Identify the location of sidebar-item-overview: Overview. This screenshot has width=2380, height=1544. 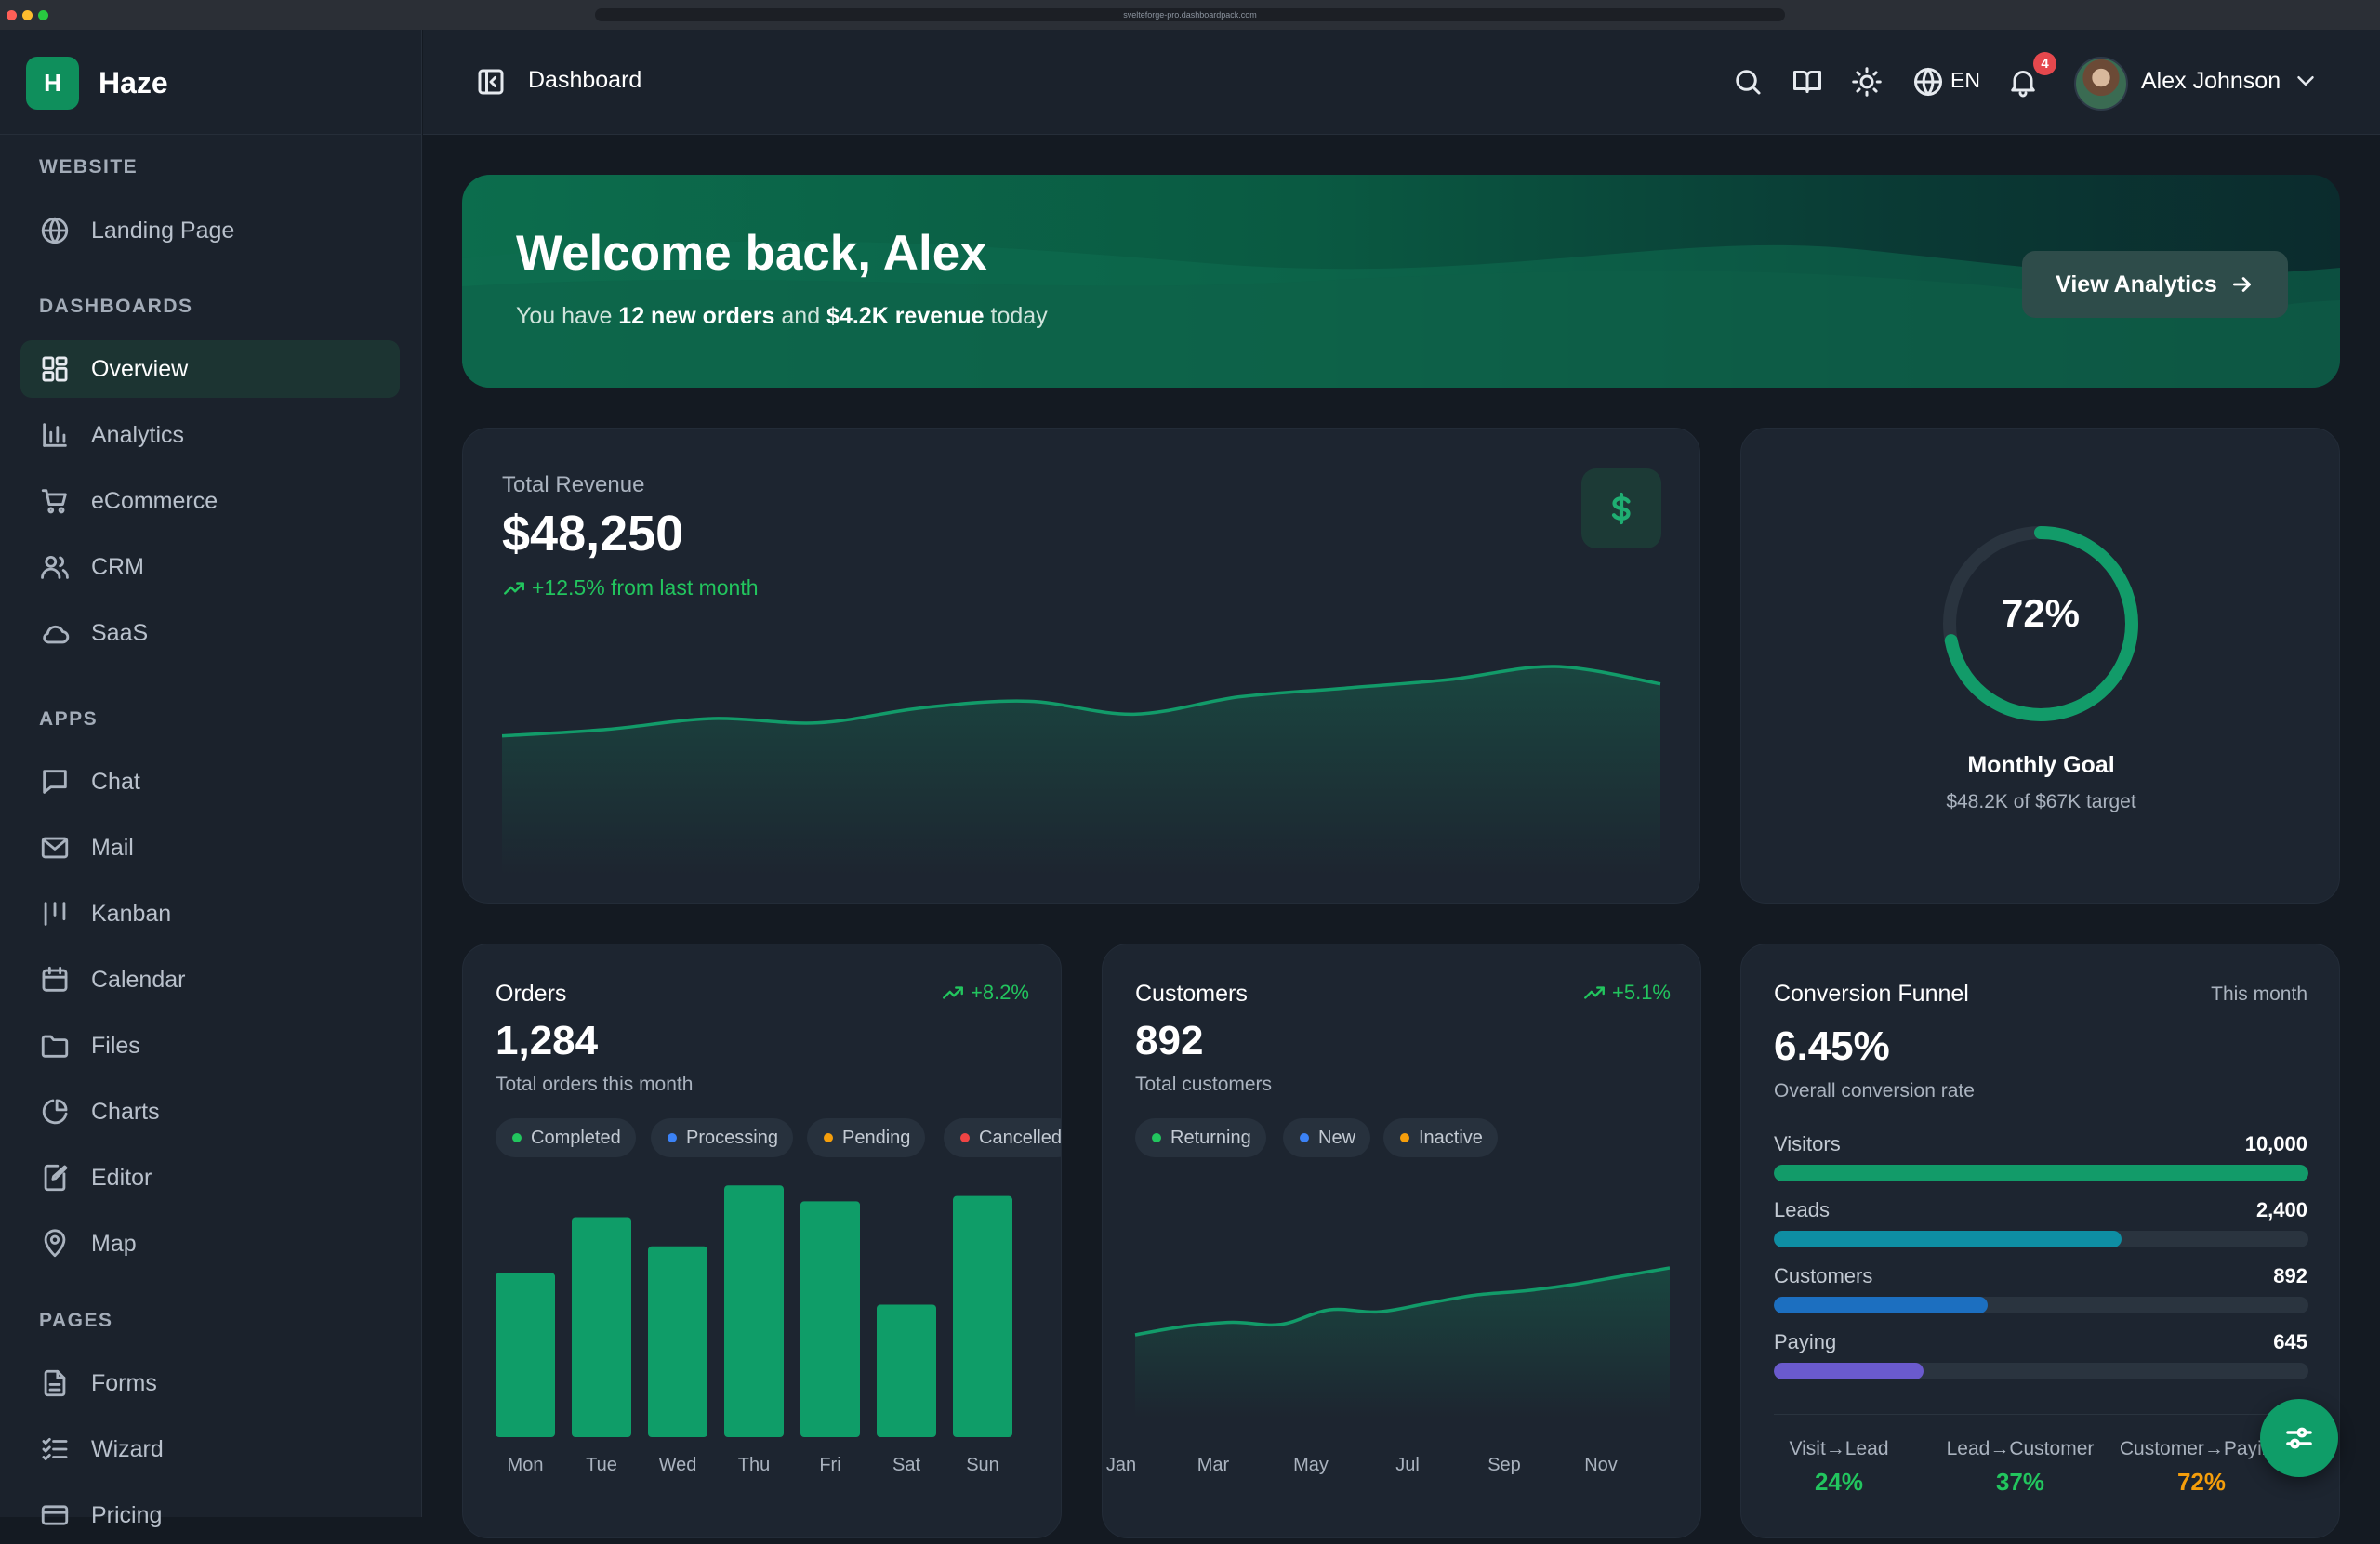
(210, 369).